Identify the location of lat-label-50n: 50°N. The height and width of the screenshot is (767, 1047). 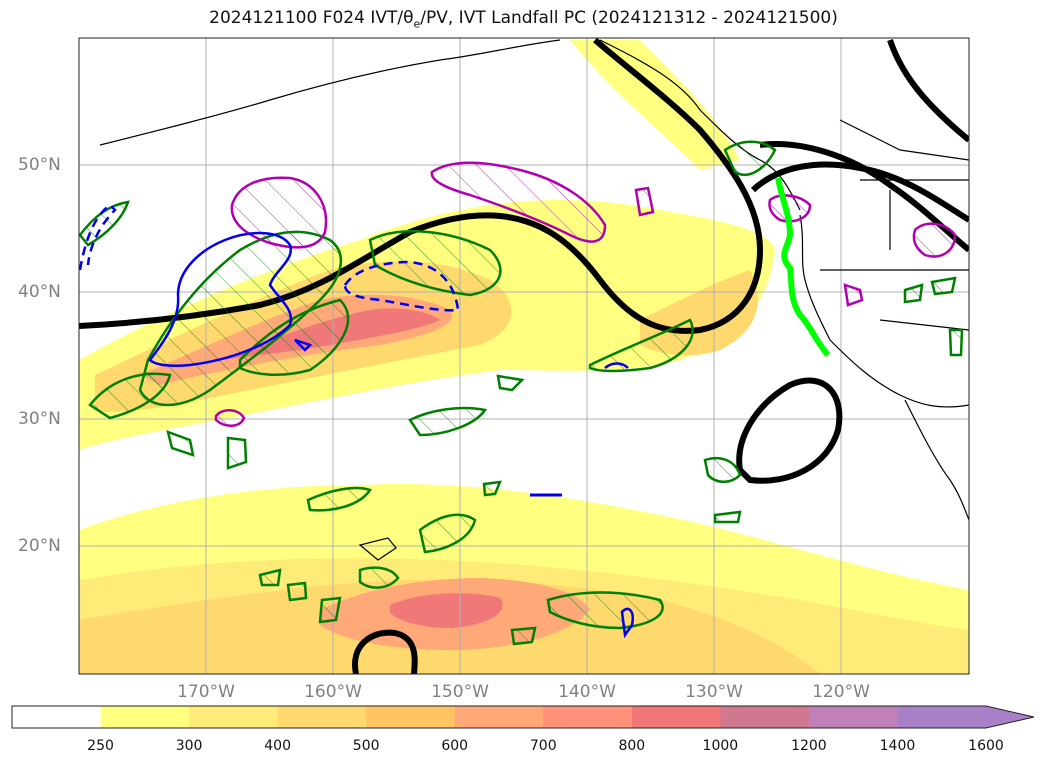
(39, 165).